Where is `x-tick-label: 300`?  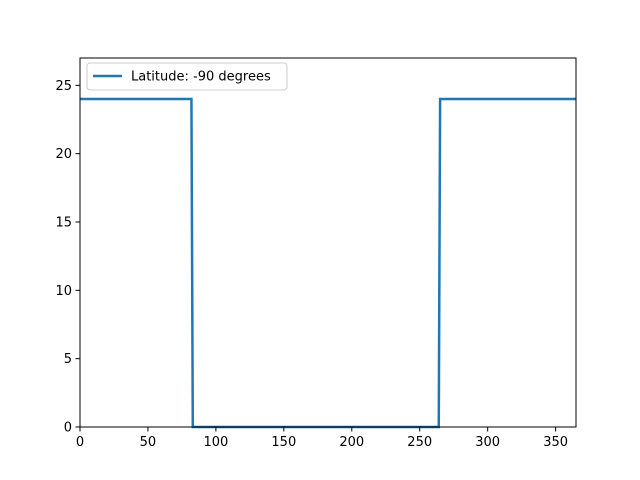 x-tick-label: 300 is located at coordinates (487, 442).